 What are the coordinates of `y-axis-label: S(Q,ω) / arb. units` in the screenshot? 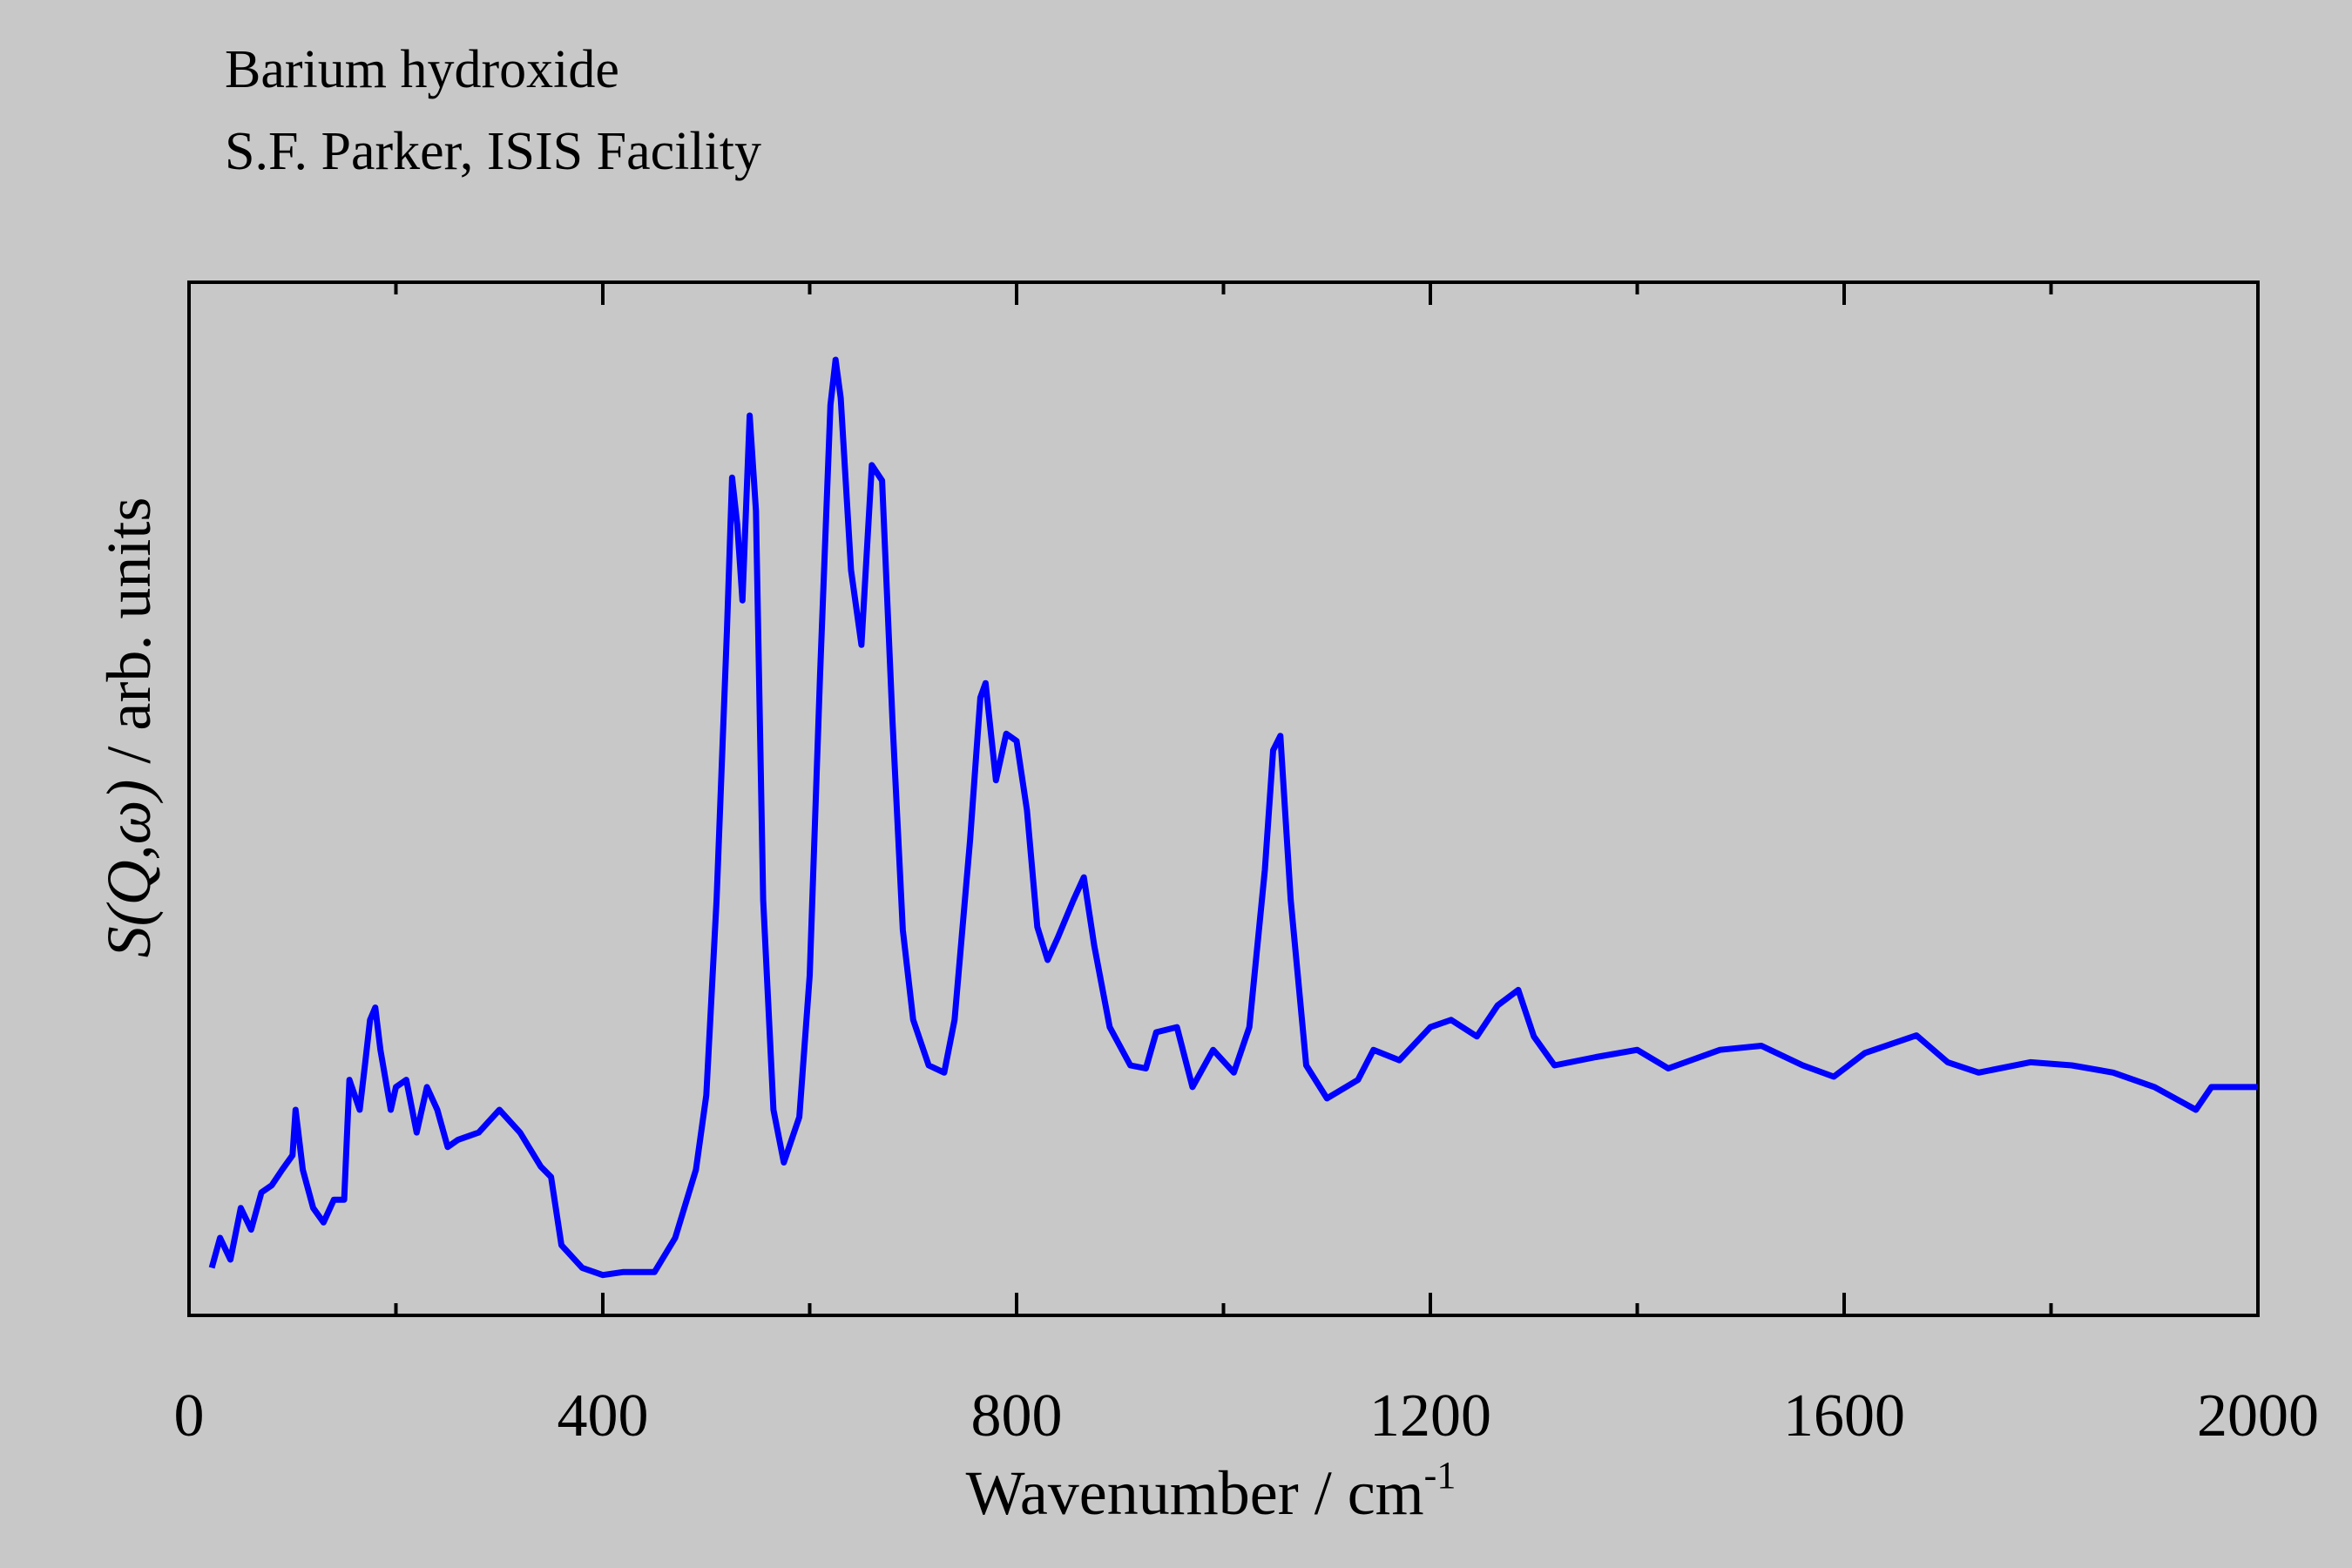 It's located at (129, 727).